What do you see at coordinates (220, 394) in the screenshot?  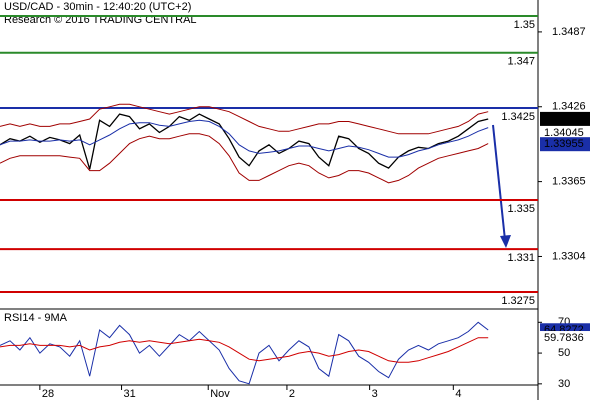 I see `x-tick-label: Nov` at bounding box center [220, 394].